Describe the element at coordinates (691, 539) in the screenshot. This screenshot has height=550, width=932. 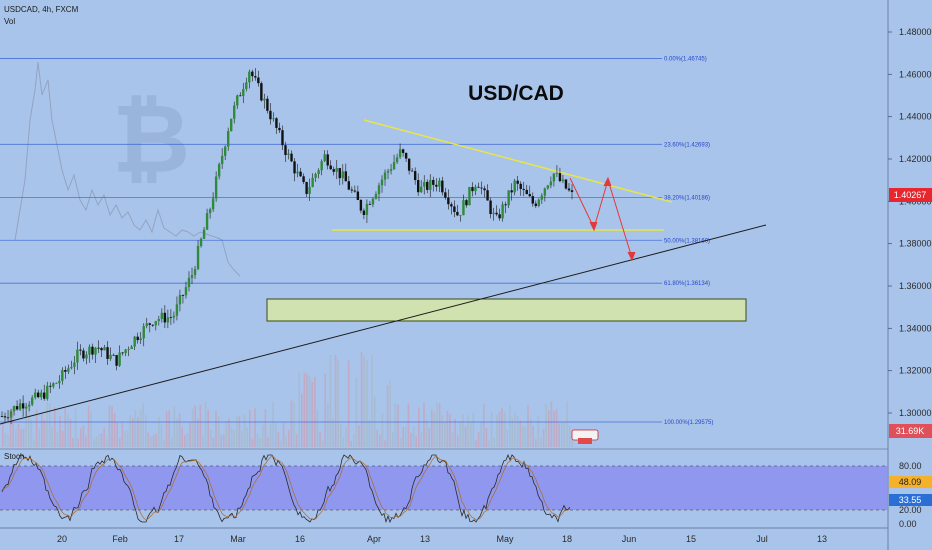
I see `time-tick-label: 15` at that location.